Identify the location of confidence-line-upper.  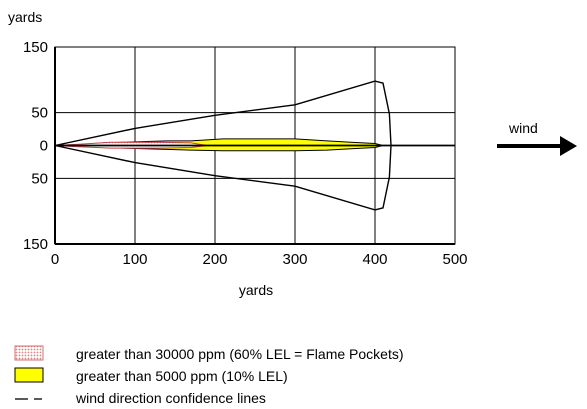
(223, 113).